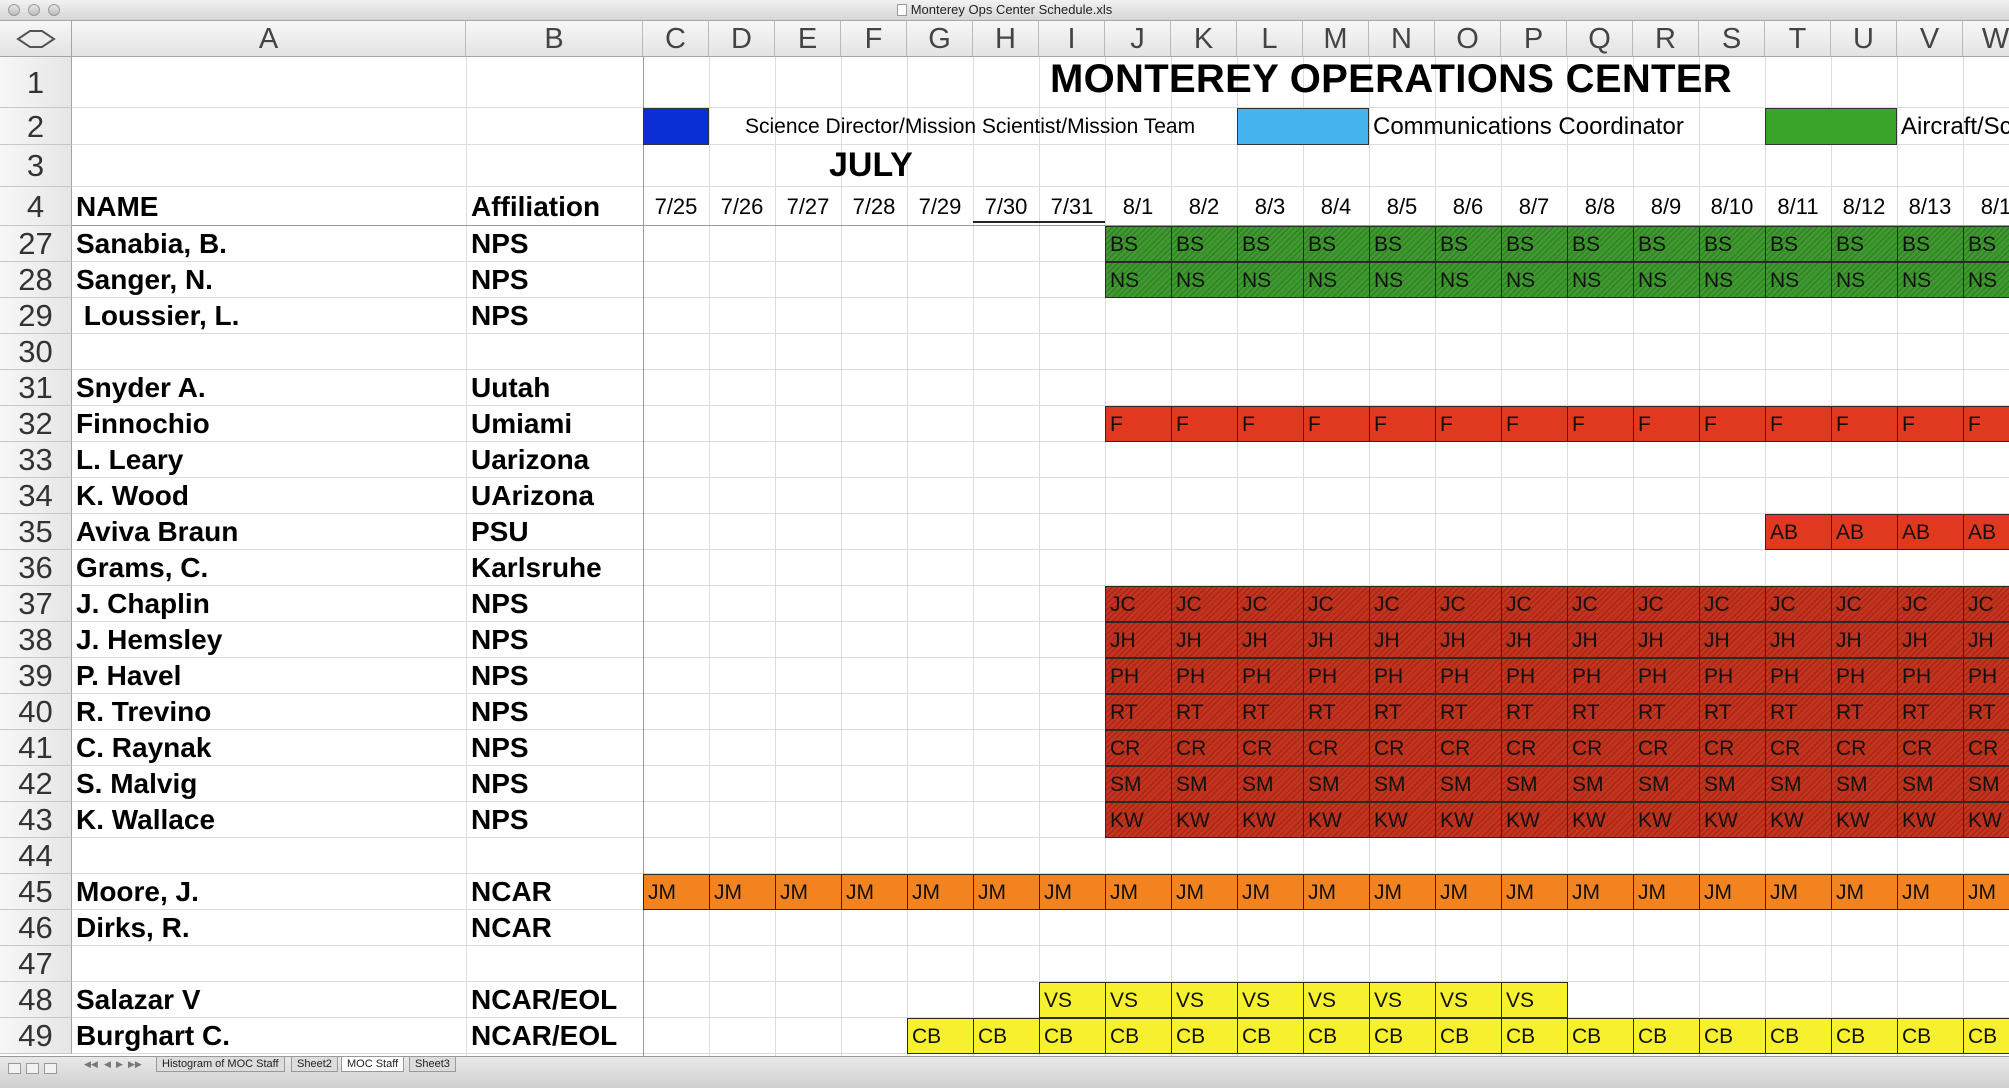 The width and height of the screenshot is (2009, 1088). I want to click on name-cell: Sanabia, B., so click(151, 243).